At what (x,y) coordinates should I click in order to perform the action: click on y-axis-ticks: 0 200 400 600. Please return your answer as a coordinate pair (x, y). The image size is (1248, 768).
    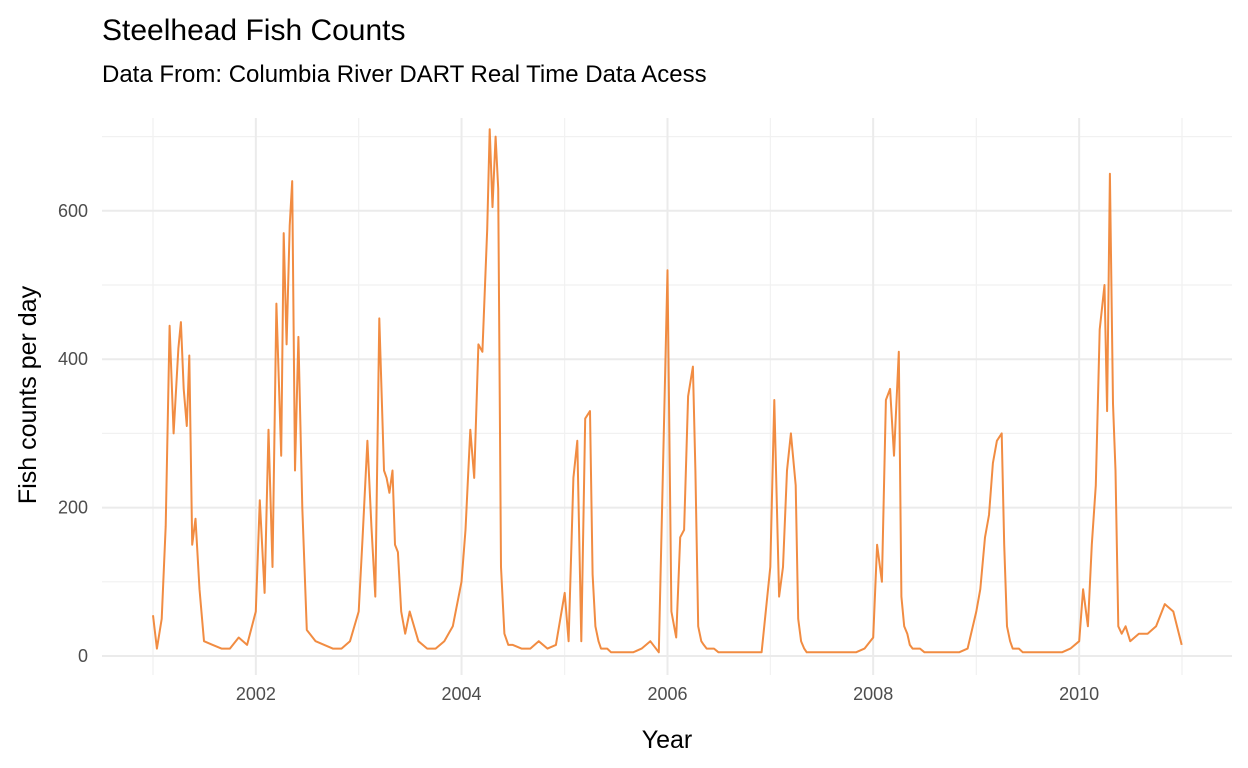
    Looking at the image, I should click on (73, 433).